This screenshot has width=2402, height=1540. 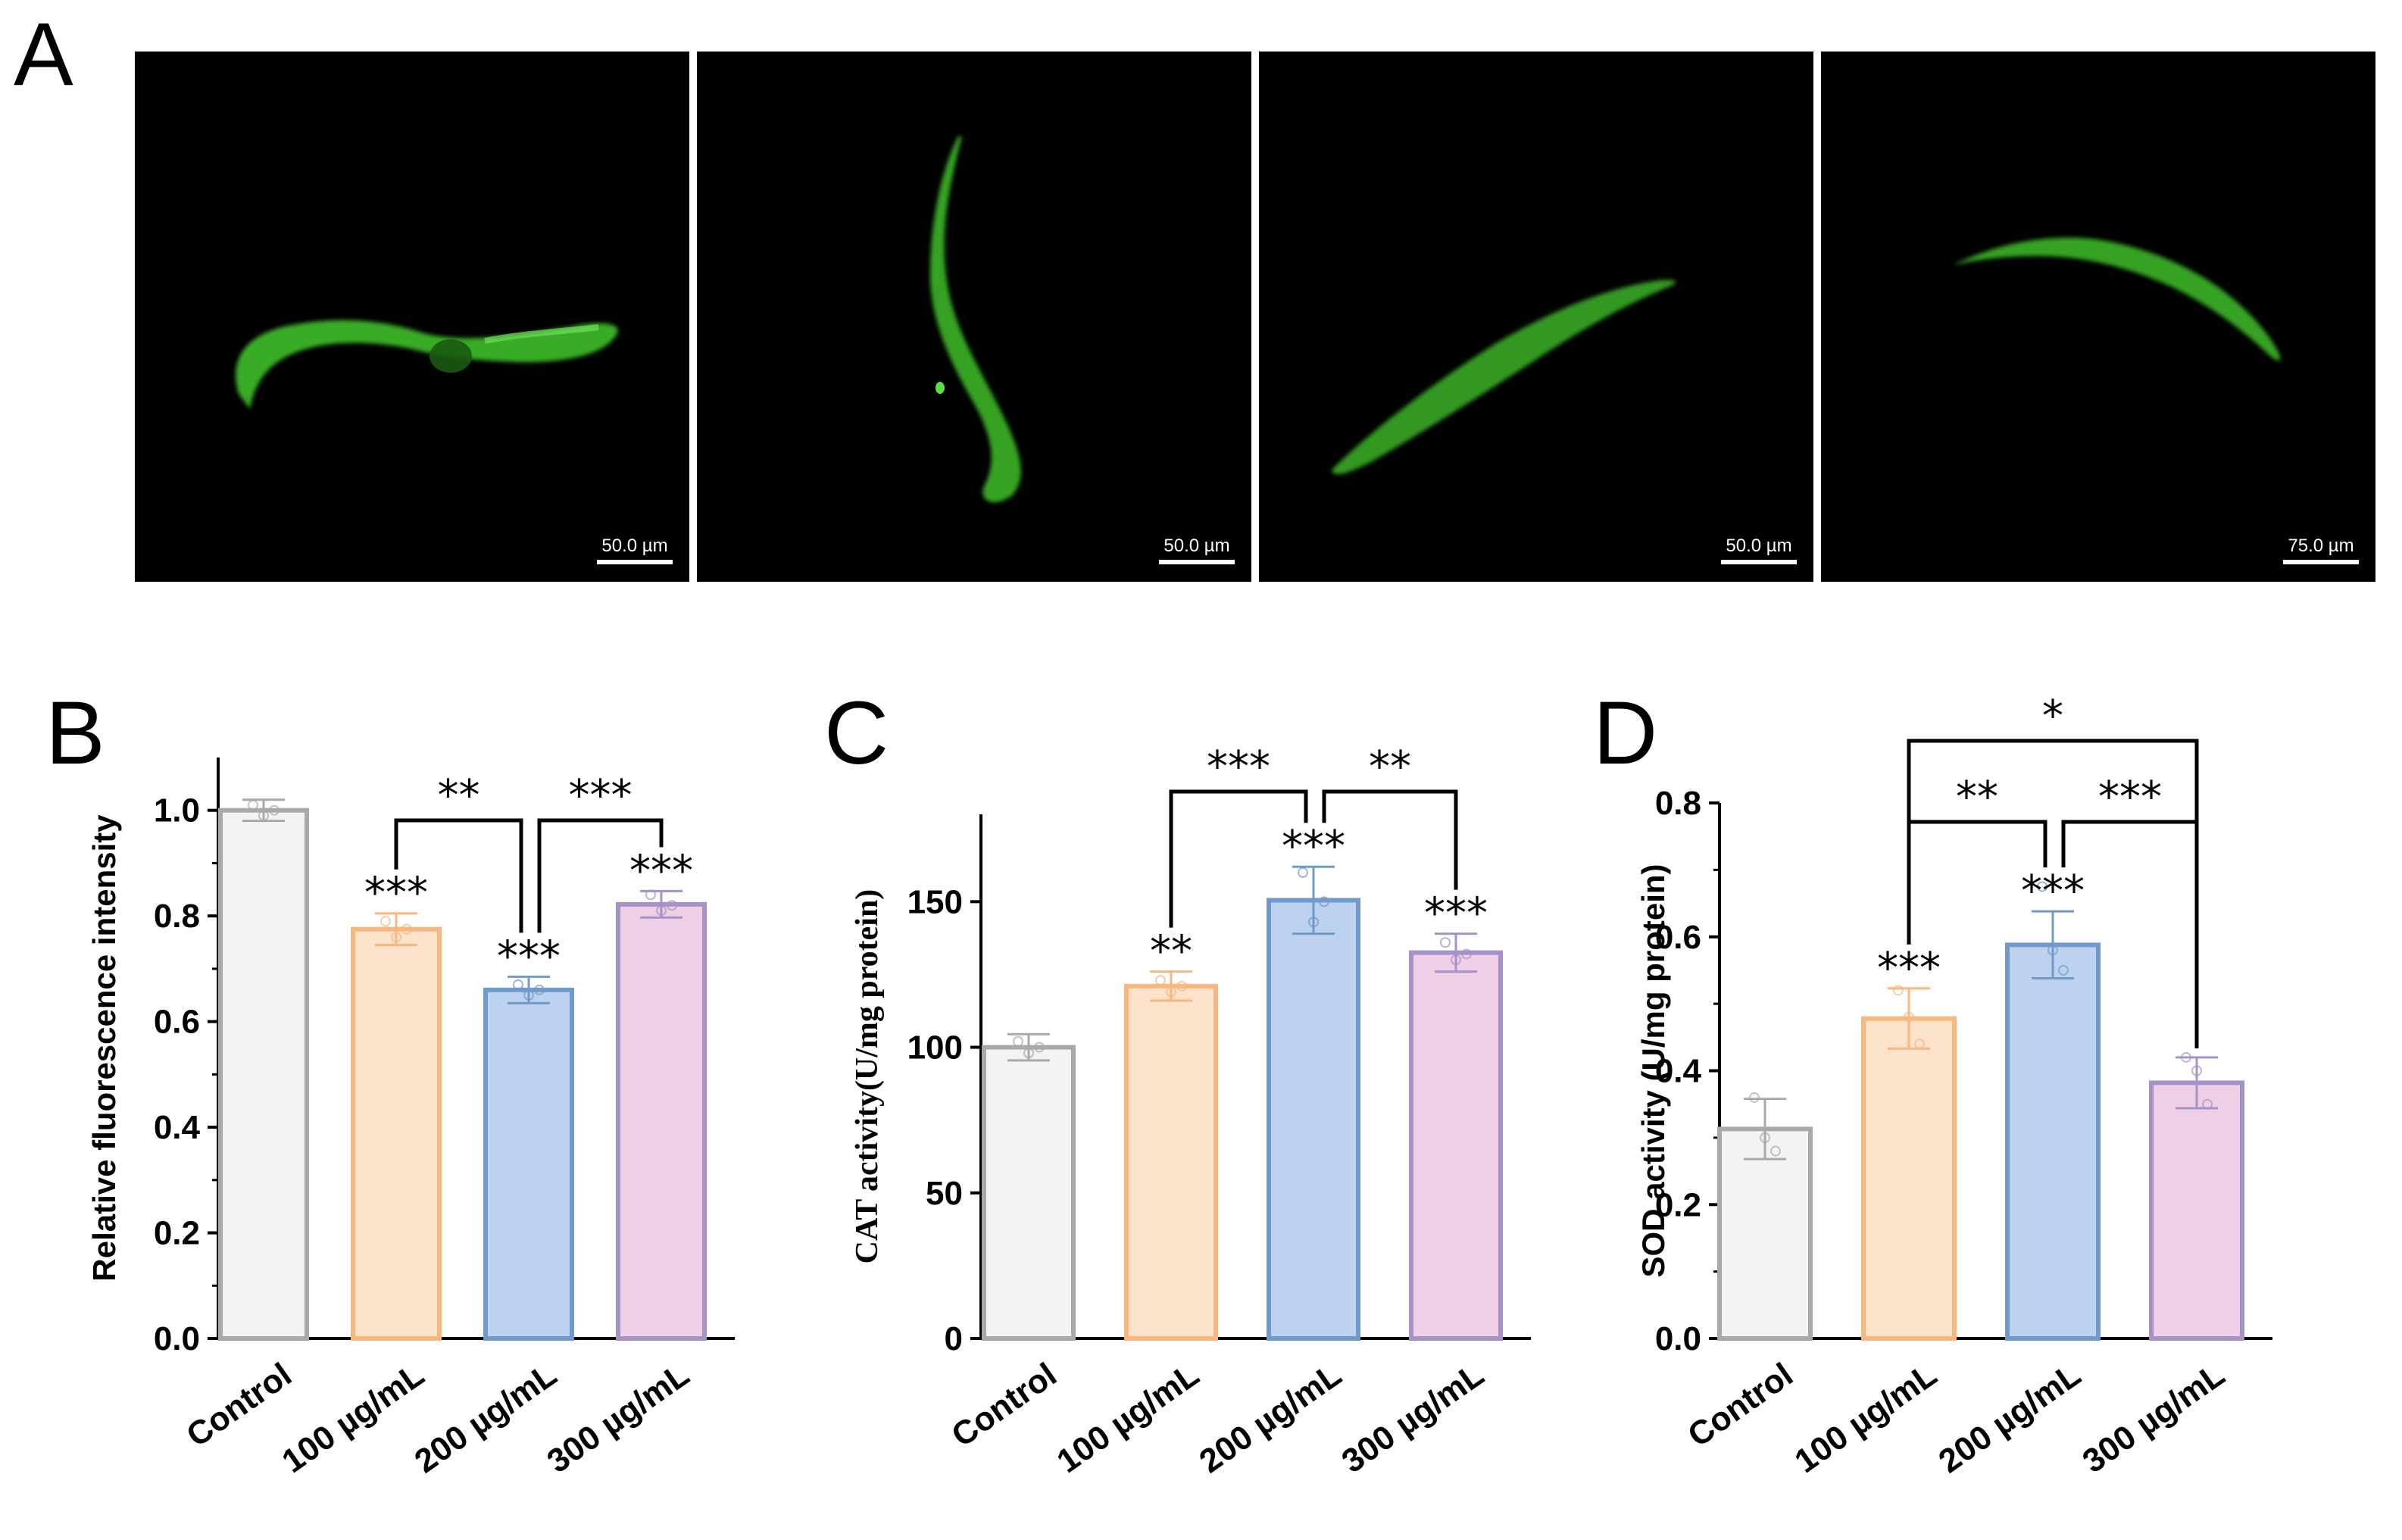 What do you see at coordinates (1758, 546) in the screenshot?
I see `scale-label-3: 50.0 µm` at bounding box center [1758, 546].